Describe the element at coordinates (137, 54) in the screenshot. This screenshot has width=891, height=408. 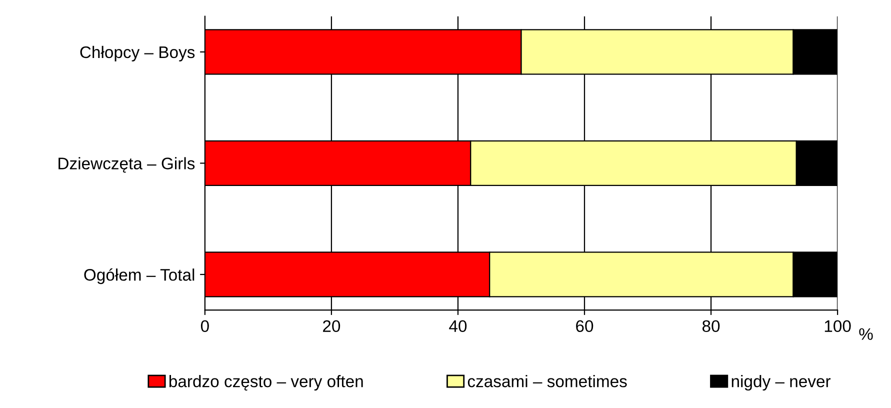
I see `y-tick-label: Chłopcy – Boys` at that location.